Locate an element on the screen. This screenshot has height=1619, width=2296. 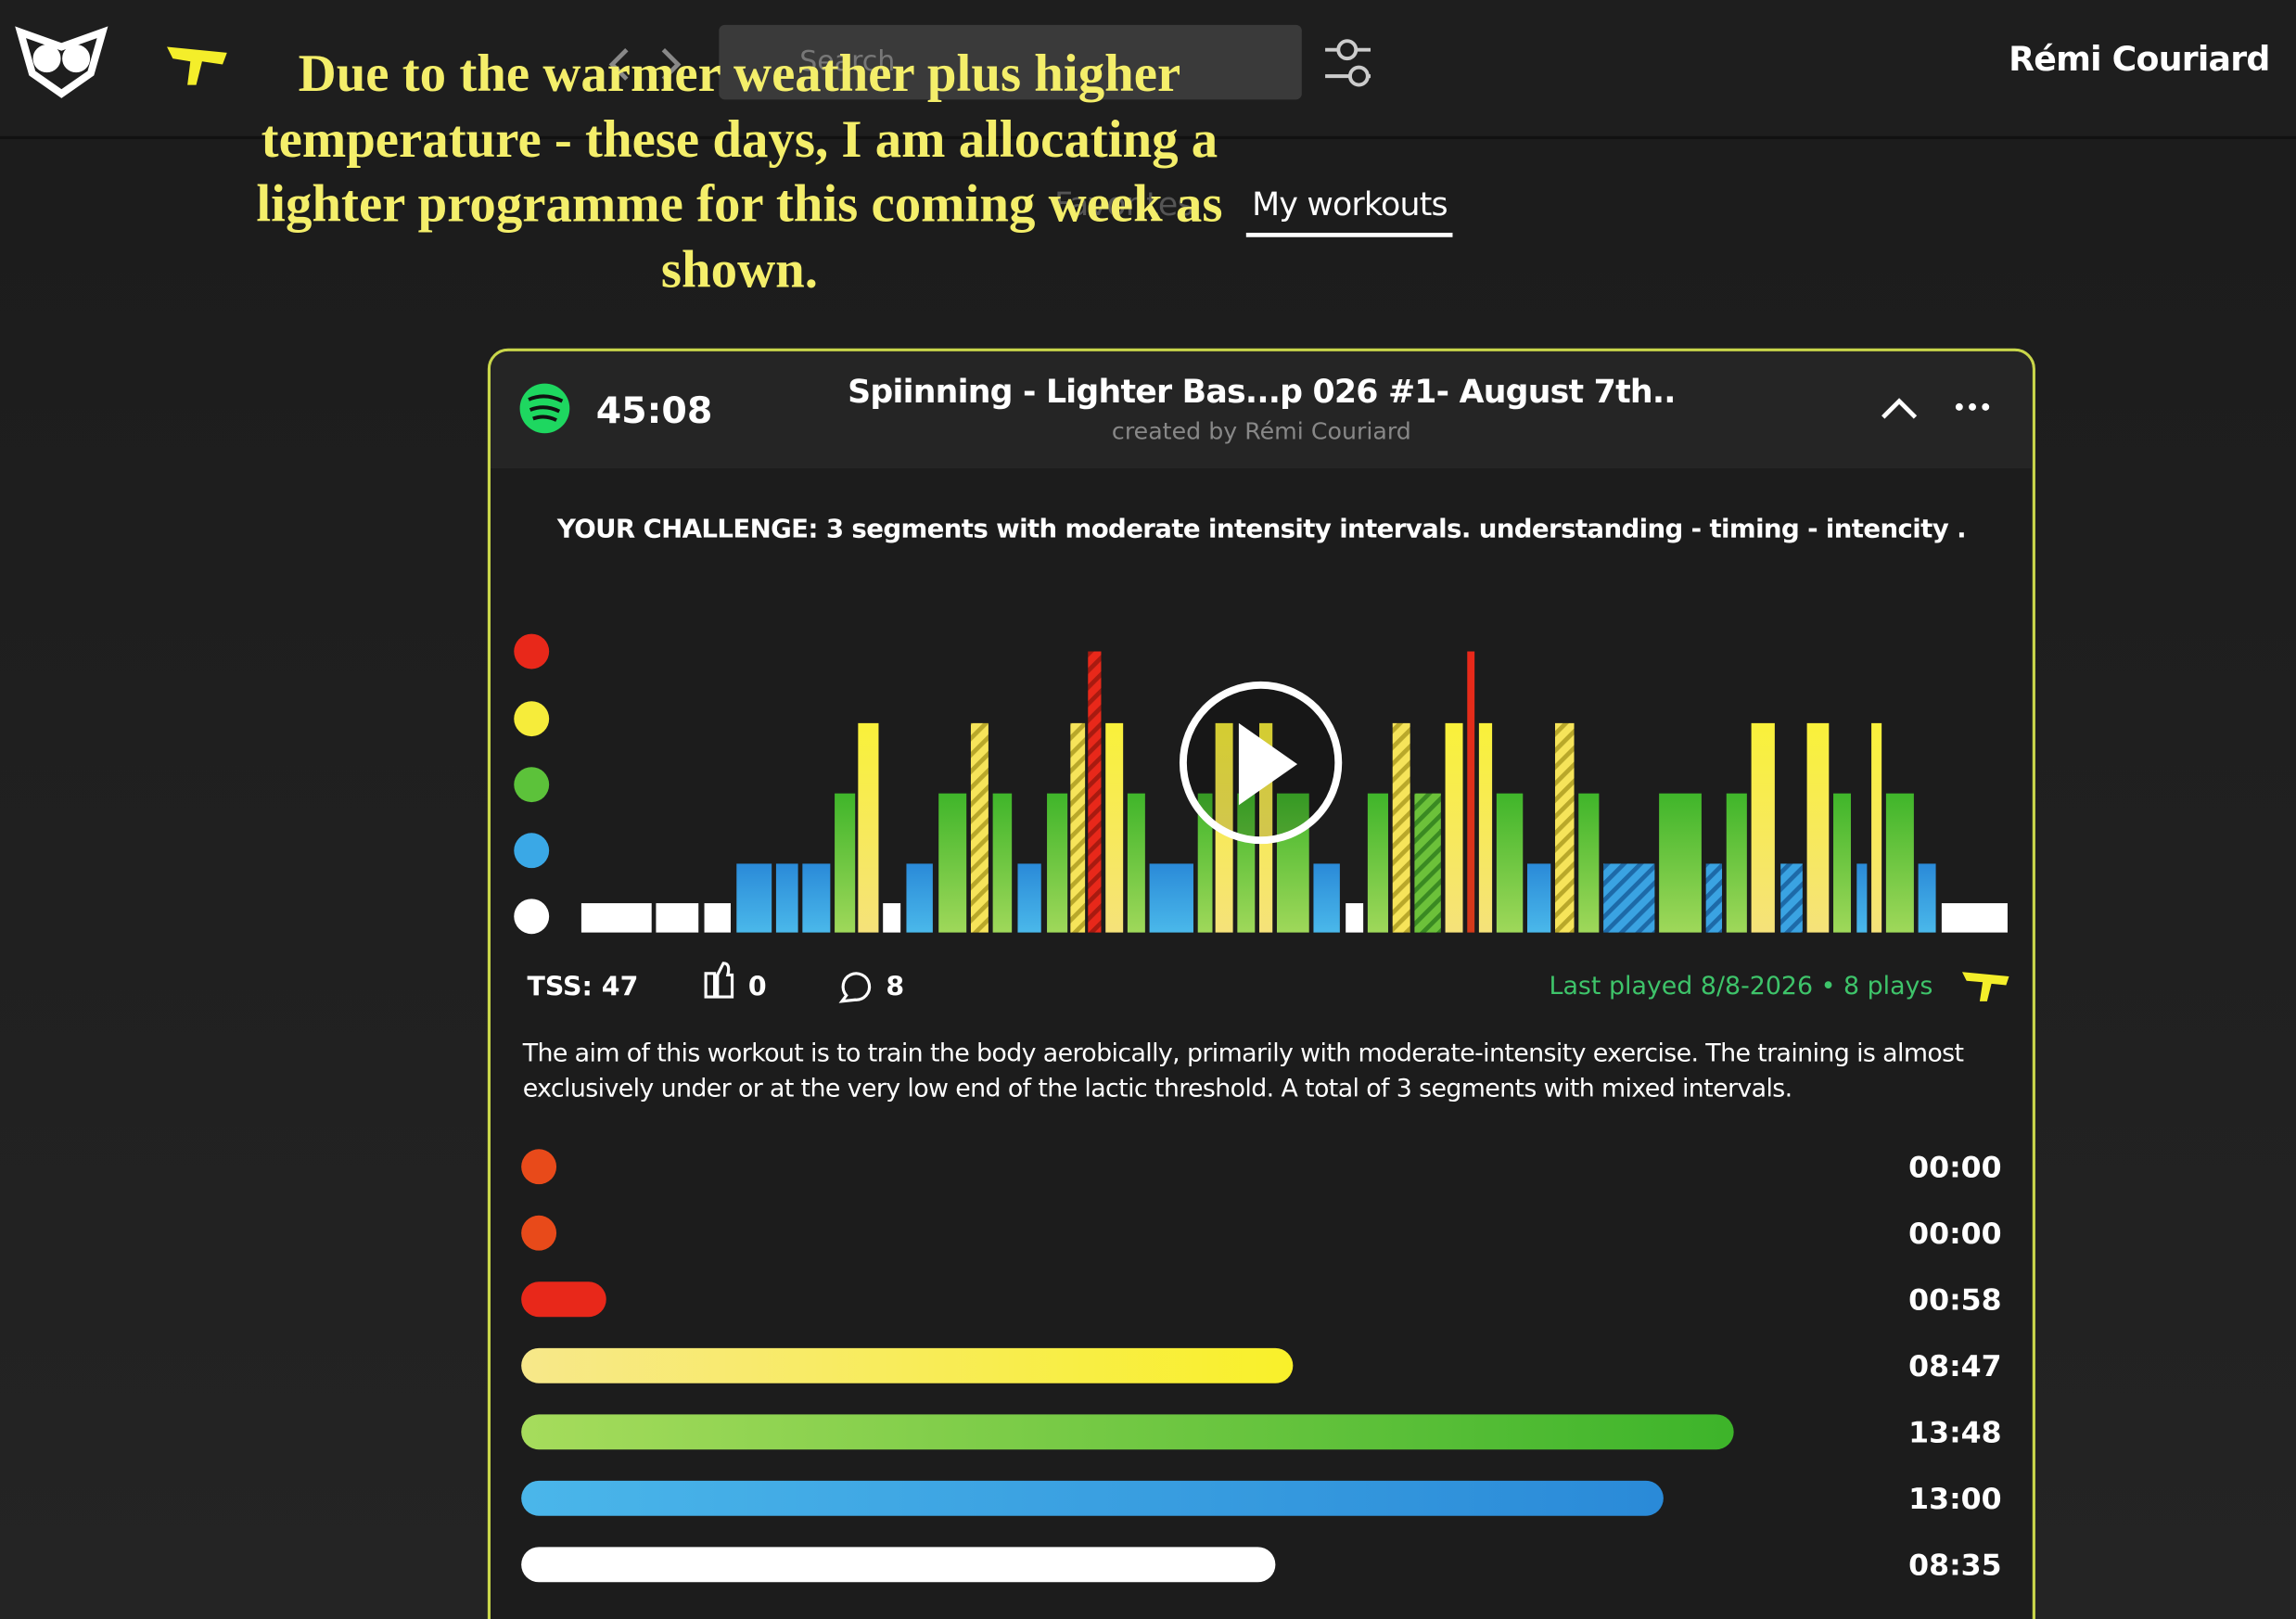
comment-icon is located at coordinates (855, 987).